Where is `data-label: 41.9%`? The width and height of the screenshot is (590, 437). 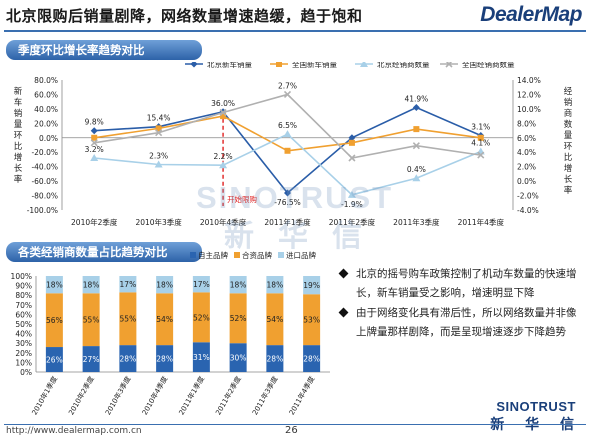
data-label: 41.9% is located at coordinates (416, 99).